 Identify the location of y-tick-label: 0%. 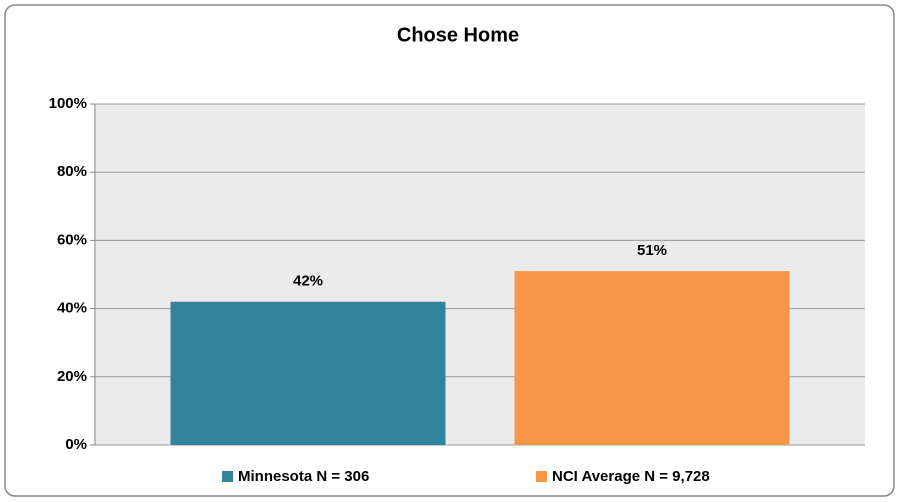
(76, 444).